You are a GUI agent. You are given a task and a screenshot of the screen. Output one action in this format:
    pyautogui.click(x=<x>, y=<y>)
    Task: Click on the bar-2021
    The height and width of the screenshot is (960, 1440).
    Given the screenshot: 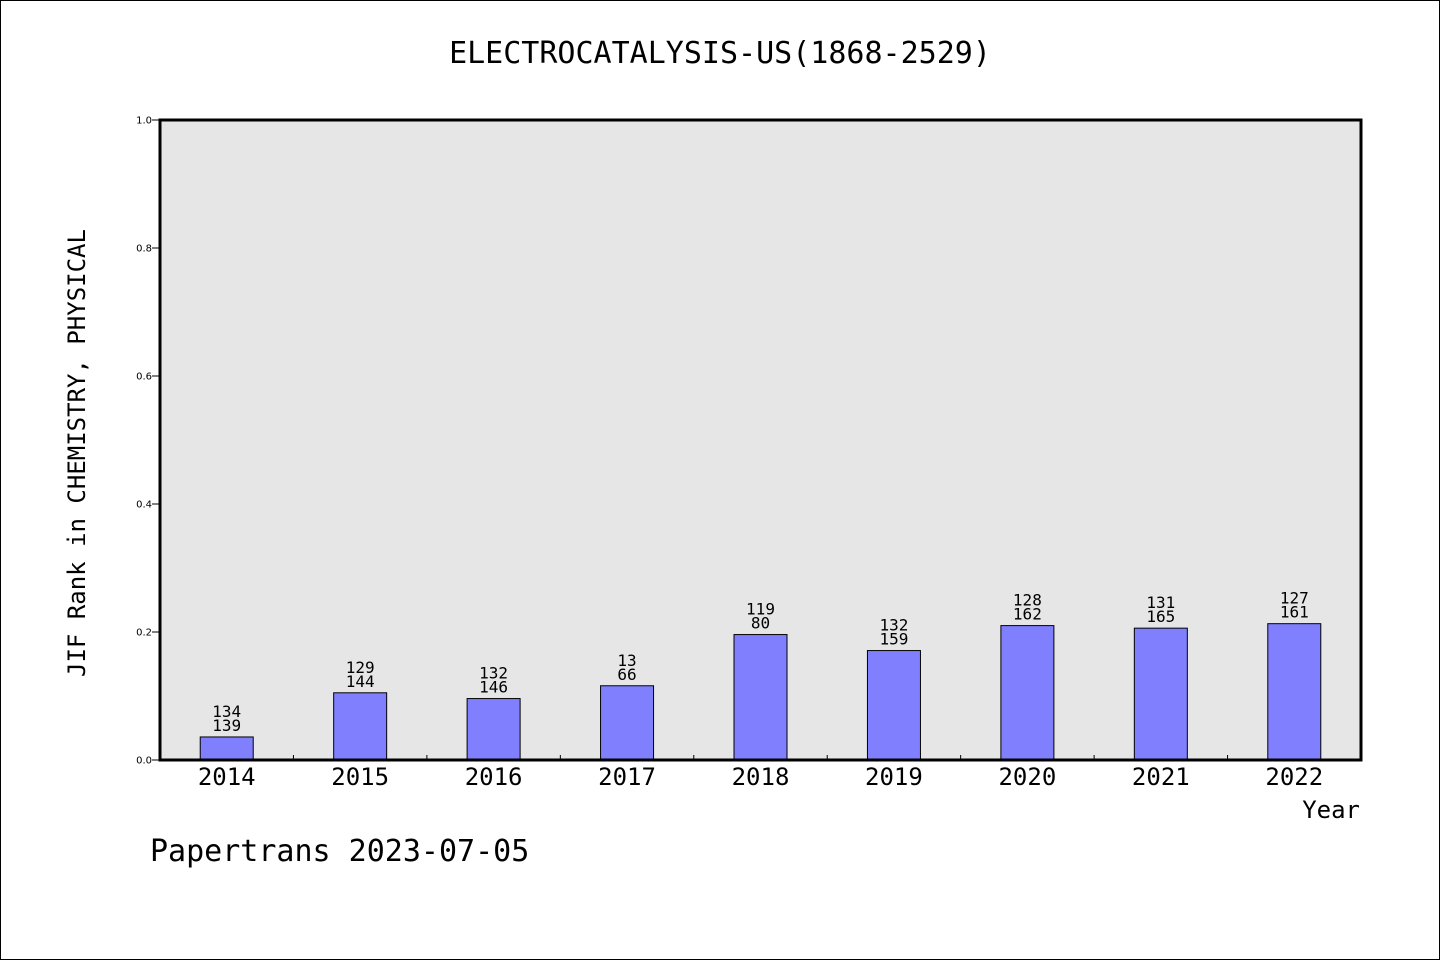 What is the action you would take?
    pyautogui.click(x=1160, y=694)
    